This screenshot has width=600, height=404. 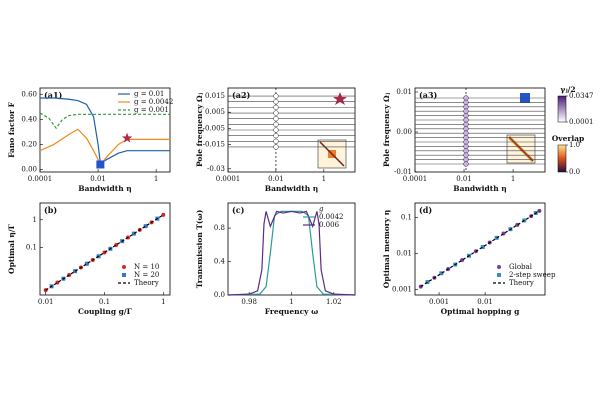 What do you see at coordinates (146, 267) in the screenshot?
I see `legend-label: N = 10` at bounding box center [146, 267].